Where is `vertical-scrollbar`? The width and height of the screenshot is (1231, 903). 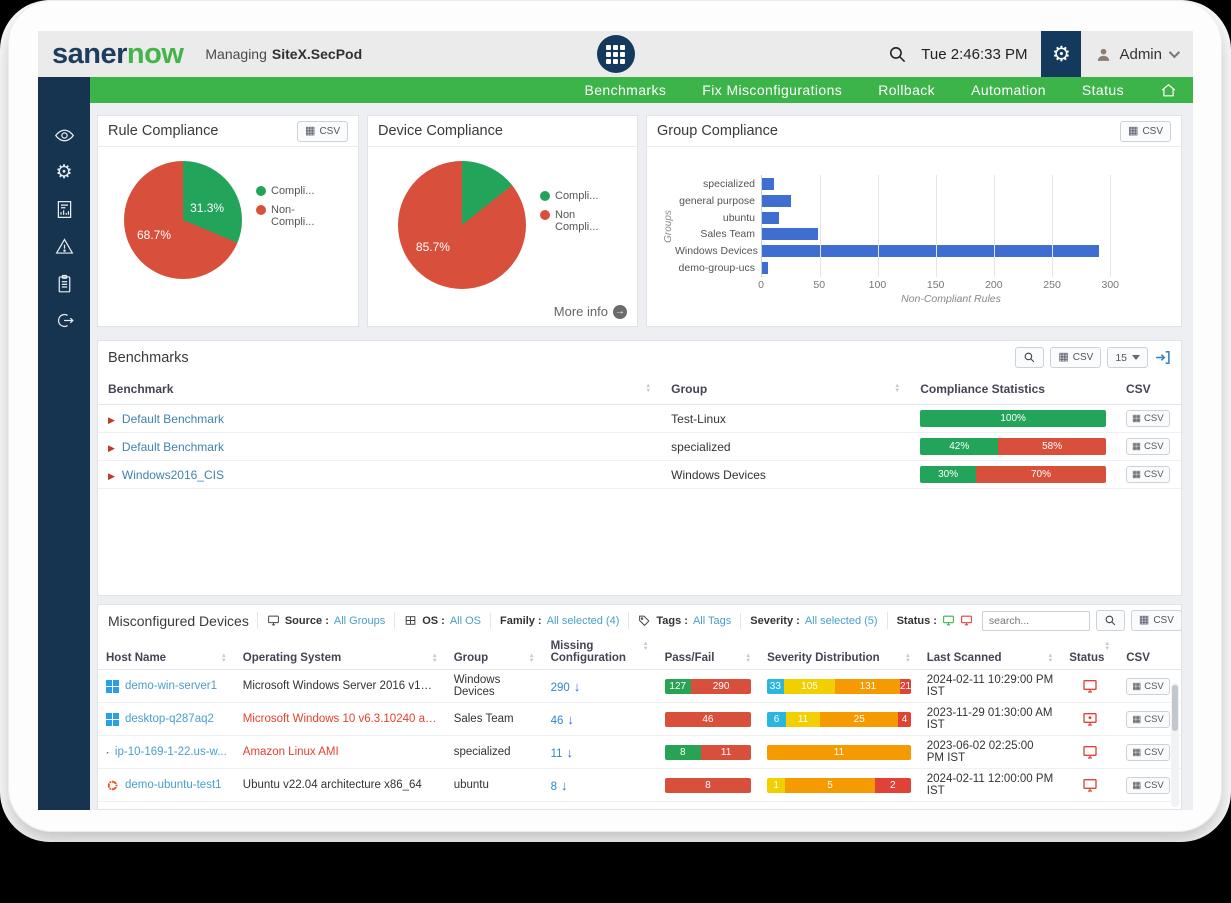
vertical-scrollbar is located at coordinates (1175, 745).